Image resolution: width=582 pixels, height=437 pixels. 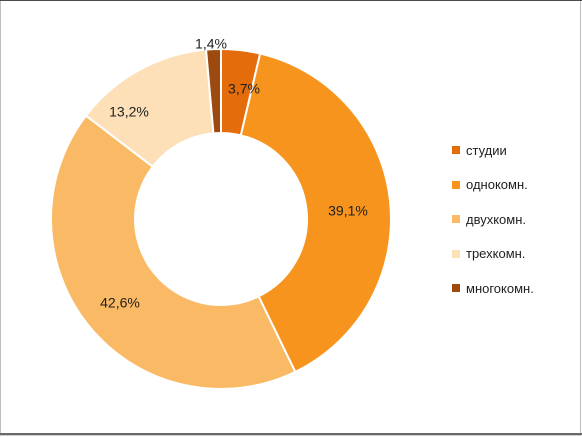 I want to click on top-border-line, so click(x=291, y=0).